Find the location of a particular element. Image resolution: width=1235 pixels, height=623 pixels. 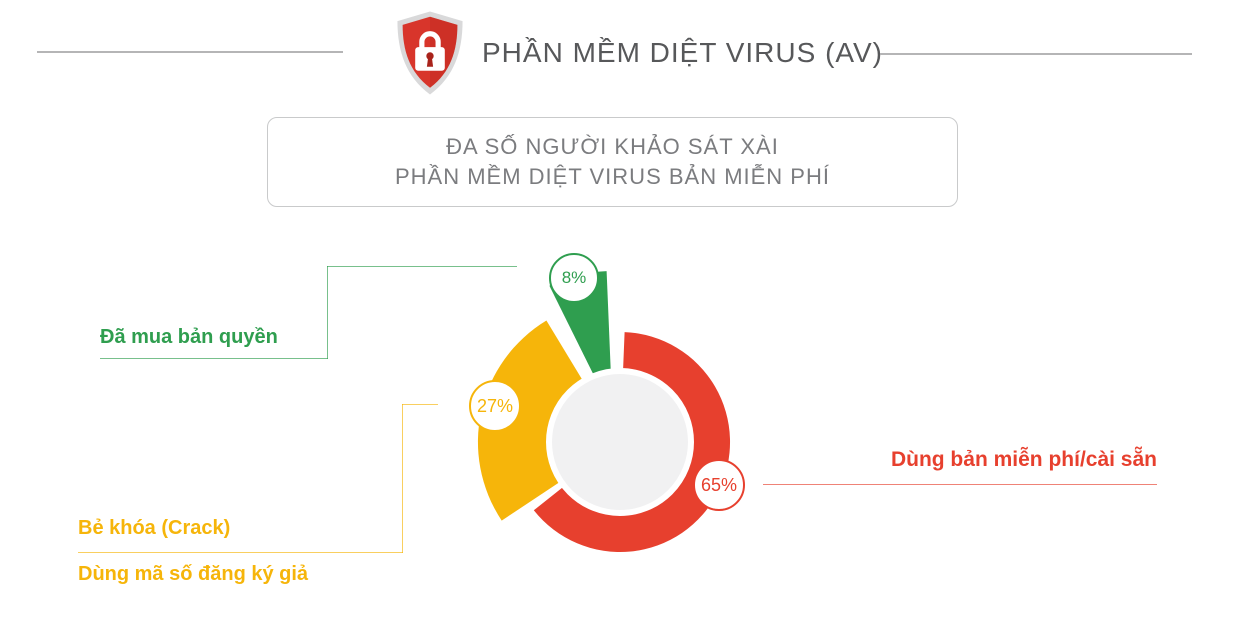

underline-free-preinstalled is located at coordinates (960, 484).